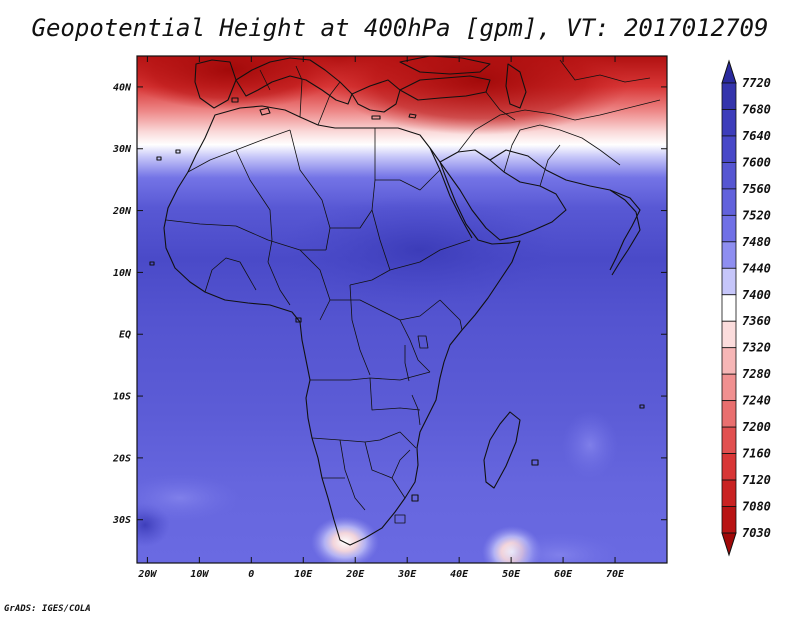 Image resolution: width=800 pixels, height=618 pixels. I want to click on lon-tick-label: 20W, so click(147, 574).